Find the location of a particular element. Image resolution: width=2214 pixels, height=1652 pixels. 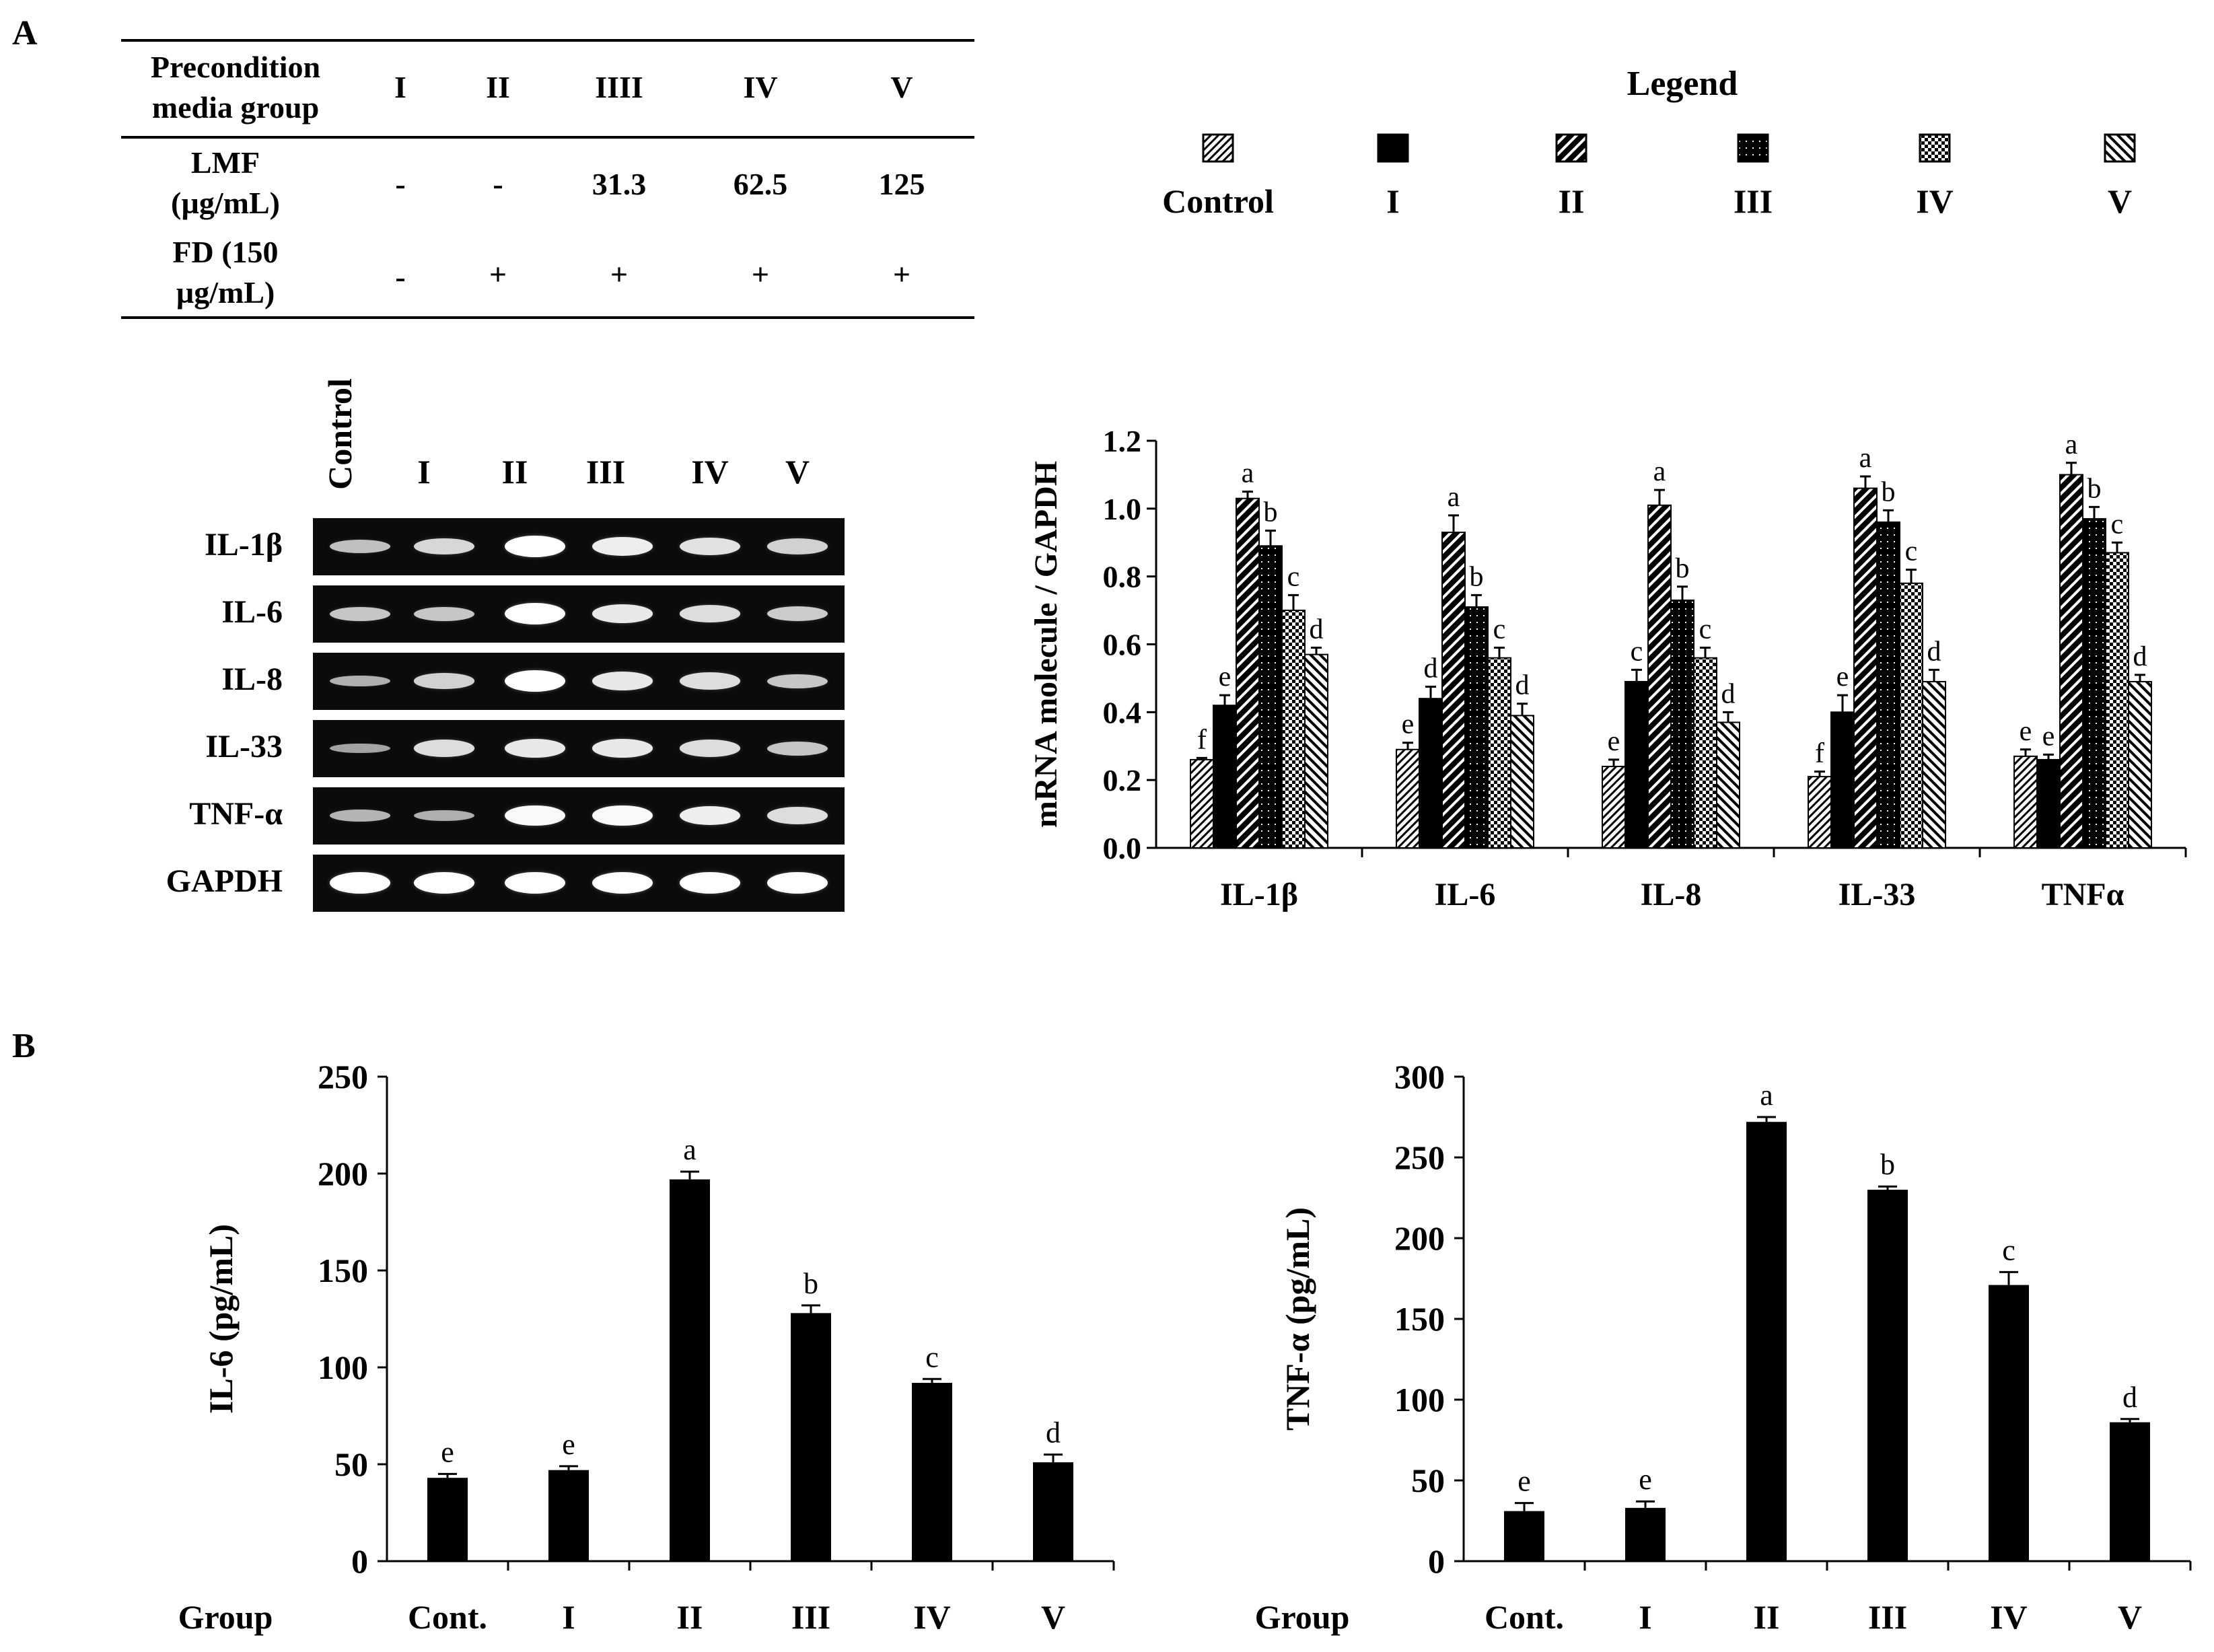

table-cell: 125 is located at coordinates (901, 184).